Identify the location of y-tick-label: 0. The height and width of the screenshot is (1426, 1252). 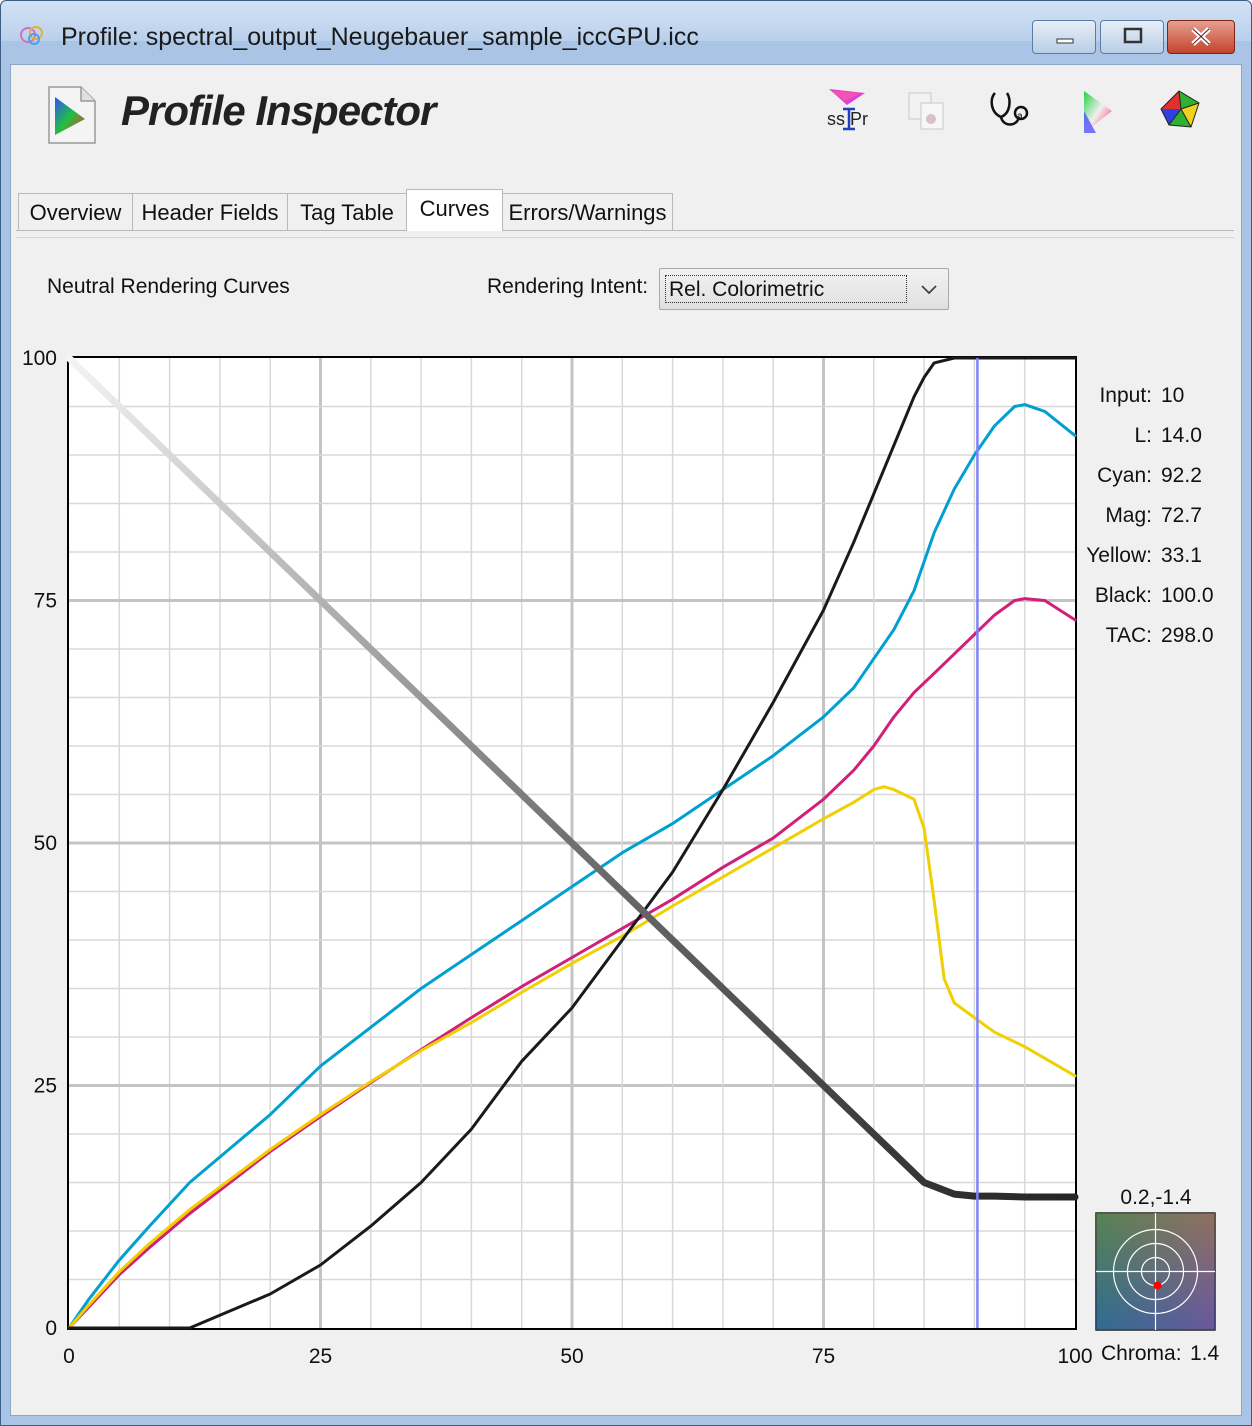
(51, 1328).